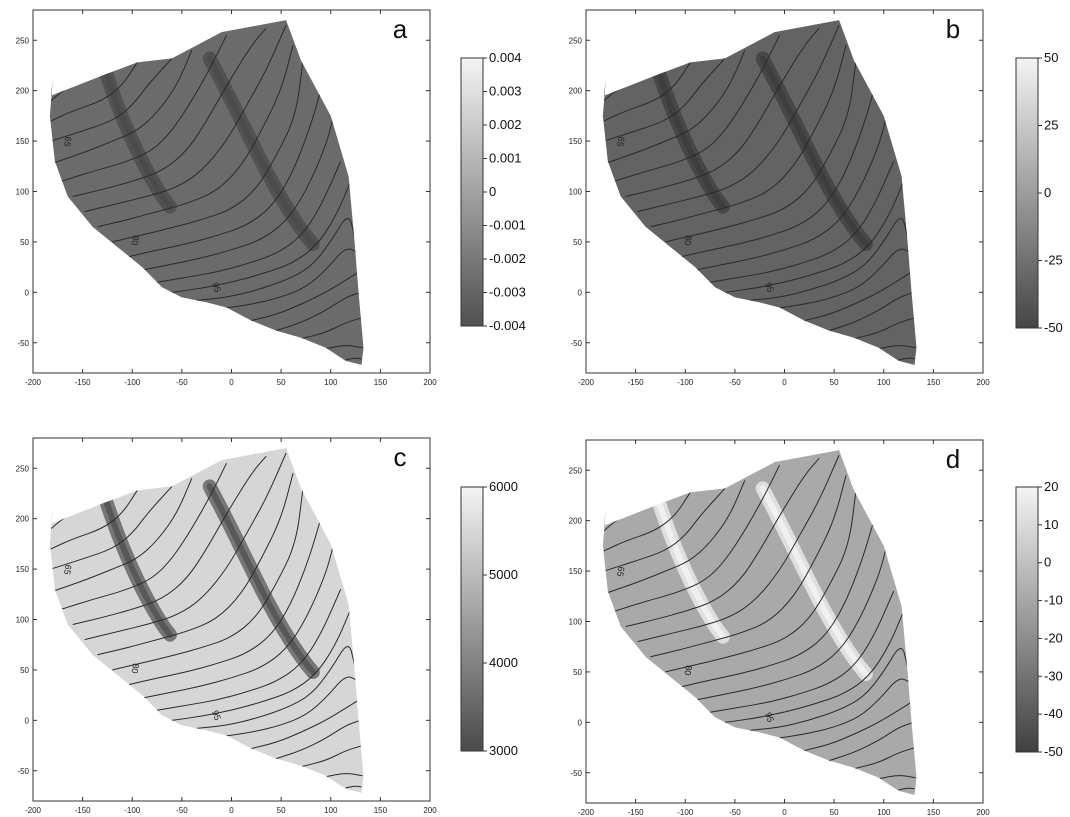  Describe the element at coordinates (505, 158) in the screenshot. I see `colorbar-label: 0.001` at that location.